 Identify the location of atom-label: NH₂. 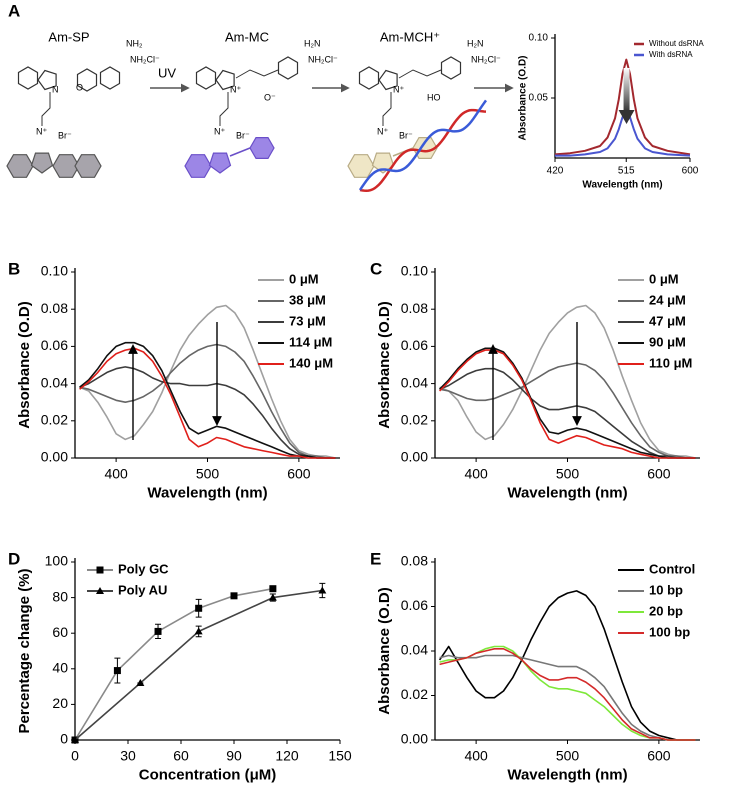
(134, 43).